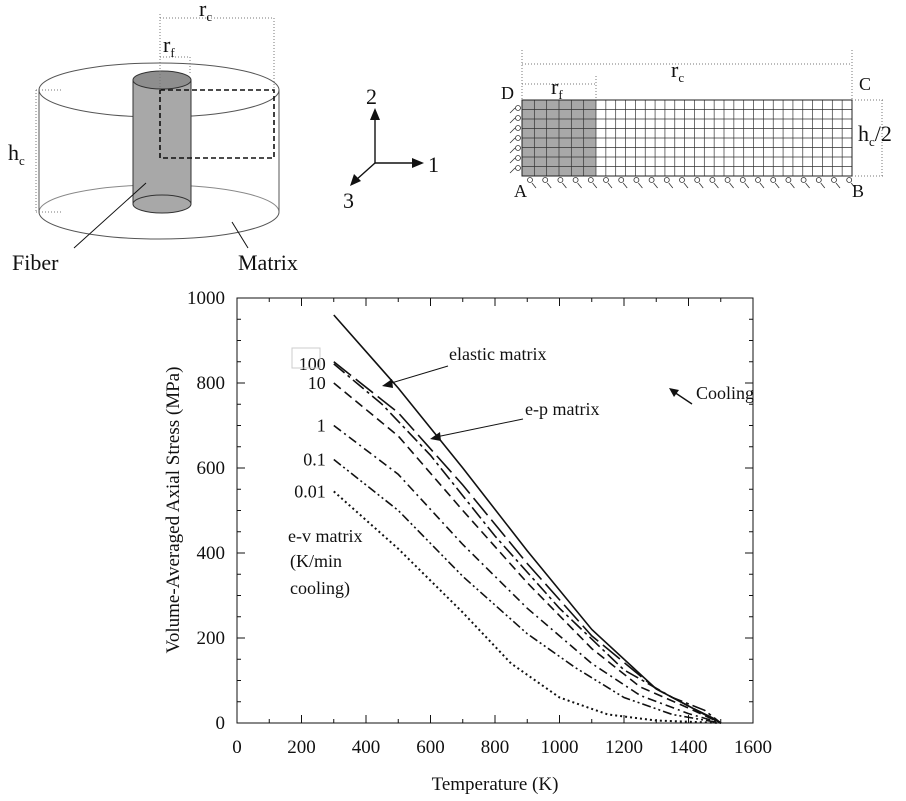 The image size is (906, 801). I want to click on series-label-2: 100, so click(312, 364).